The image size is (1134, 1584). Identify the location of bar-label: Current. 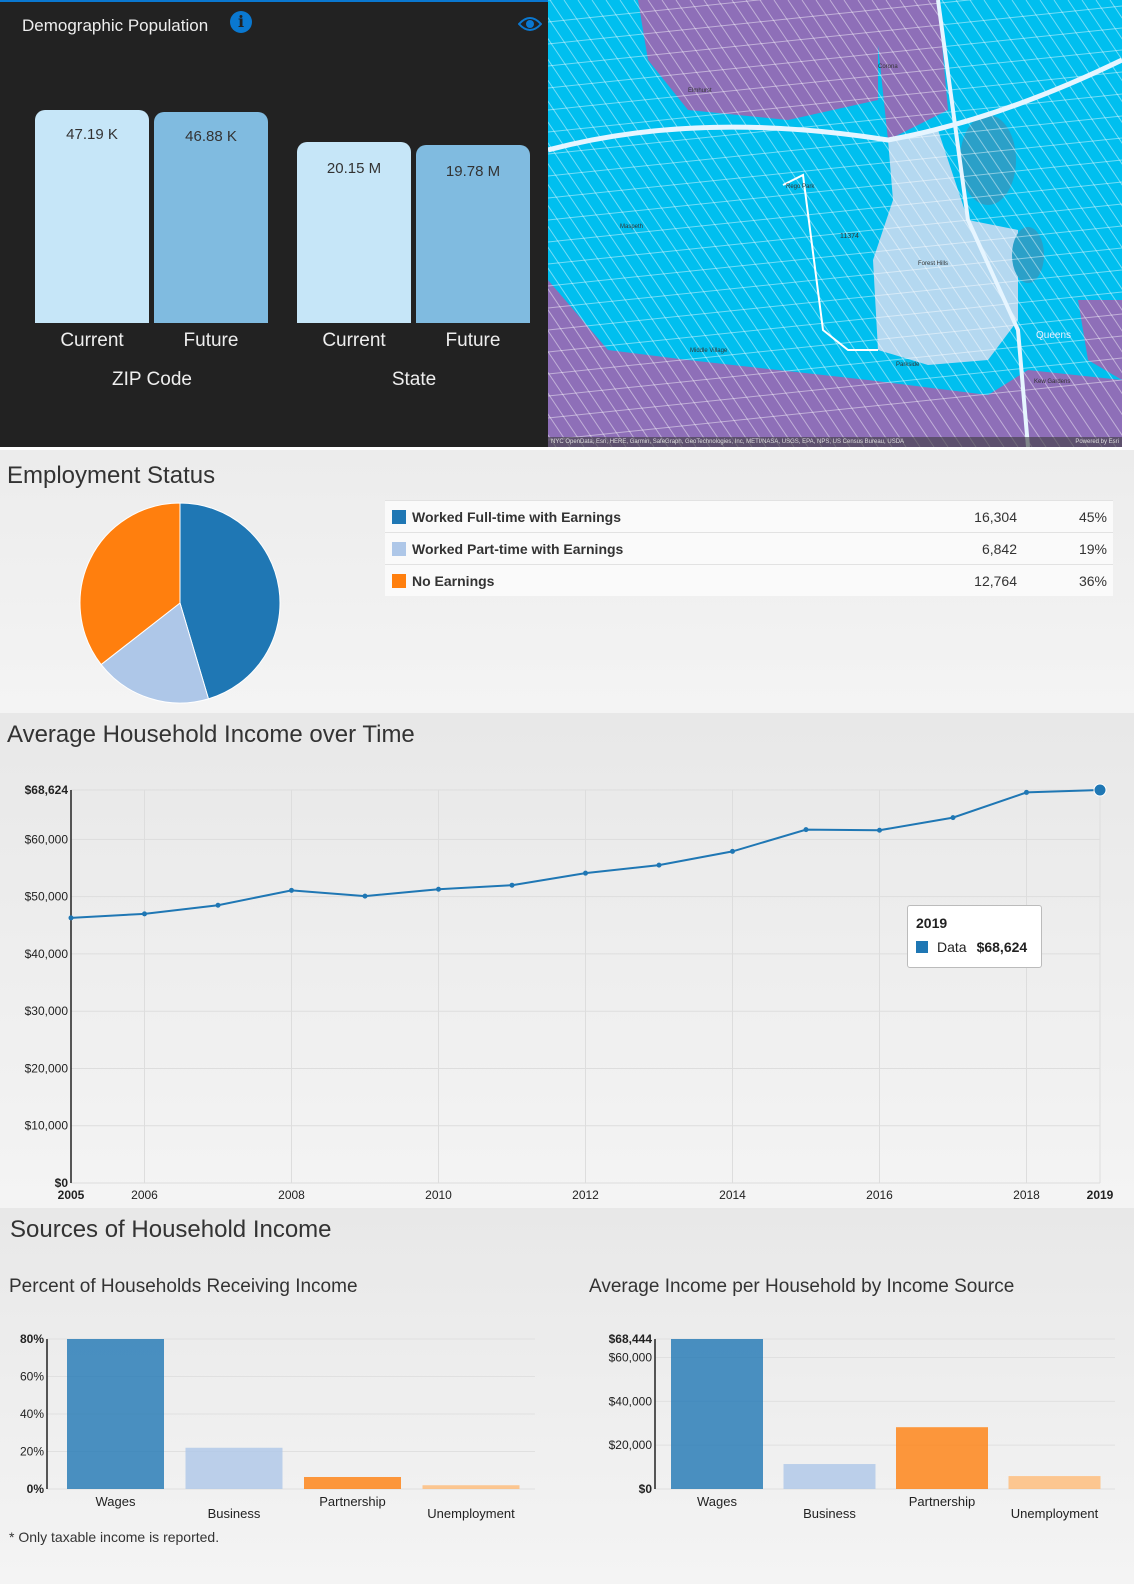
(92, 340).